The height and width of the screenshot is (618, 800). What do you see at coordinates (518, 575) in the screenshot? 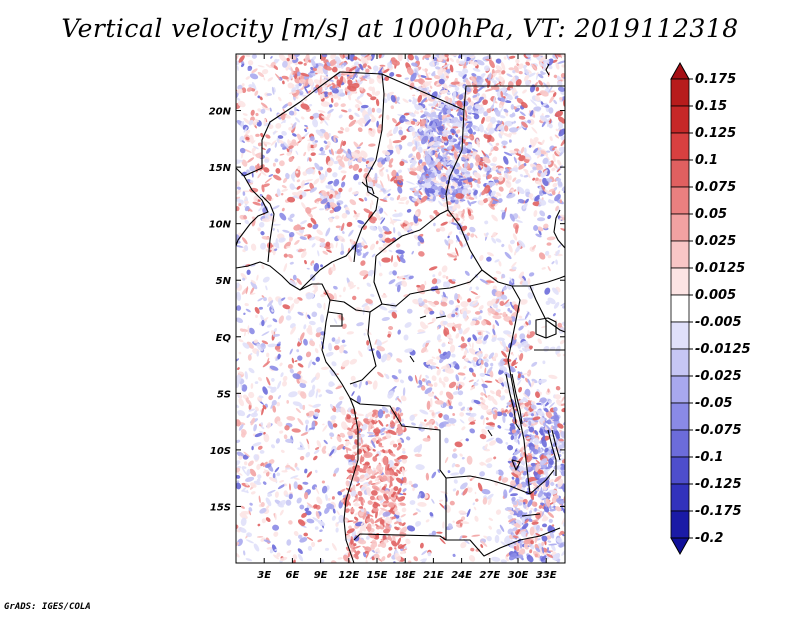
I see `lon-tick-label: 30E` at bounding box center [518, 575].